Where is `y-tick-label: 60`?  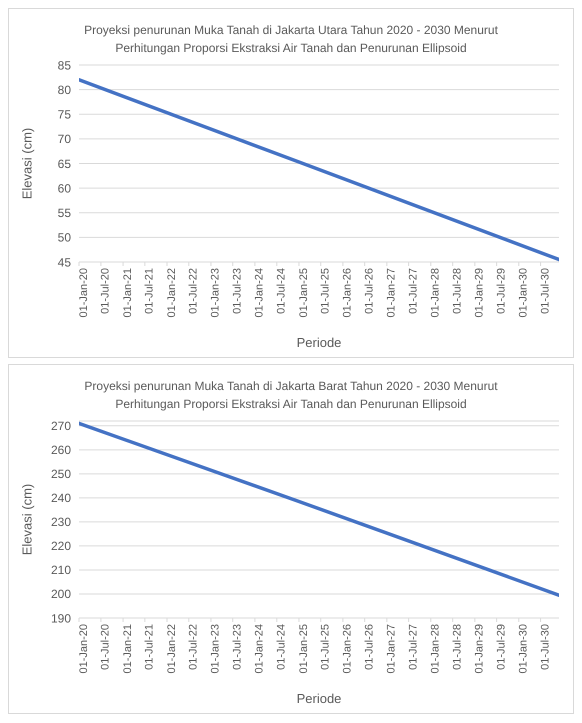
y-tick-label: 60 is located at coordinates (65, 188).